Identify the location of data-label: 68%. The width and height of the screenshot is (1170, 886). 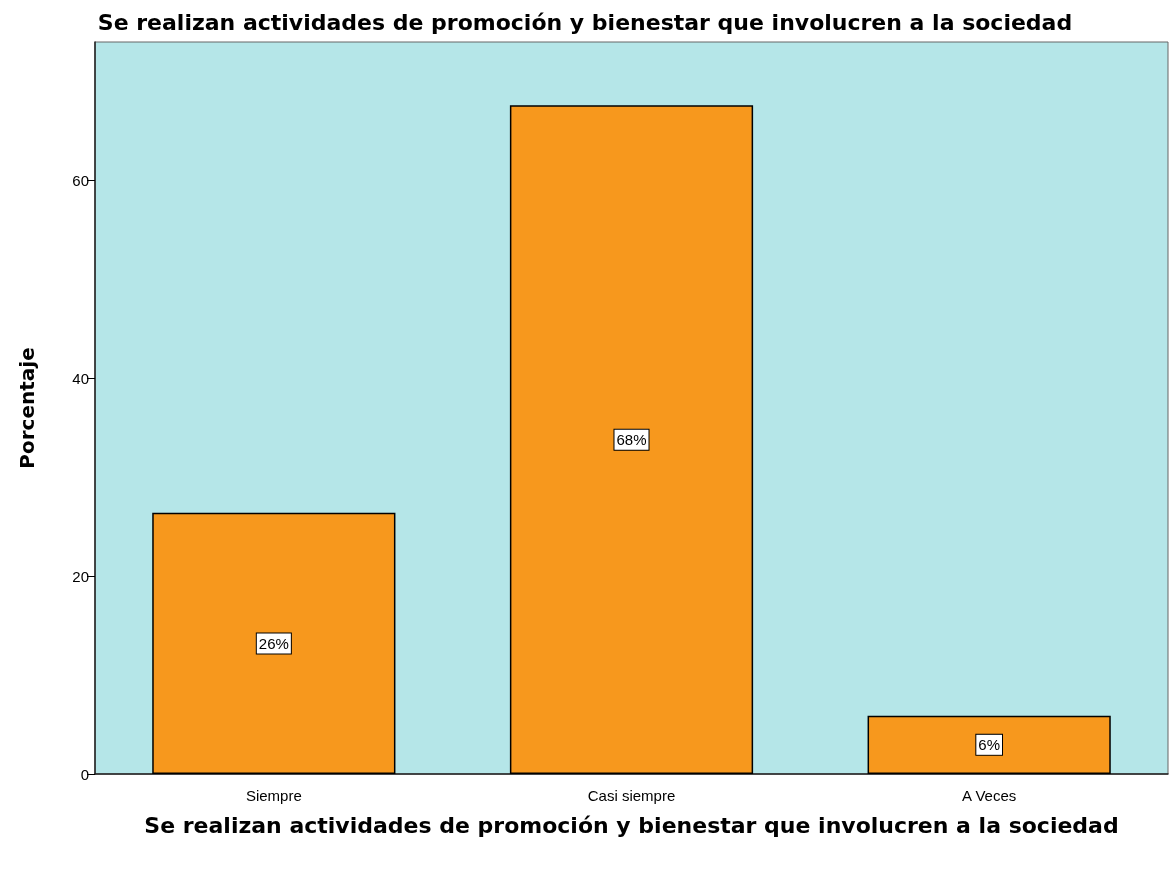
(631, 440).